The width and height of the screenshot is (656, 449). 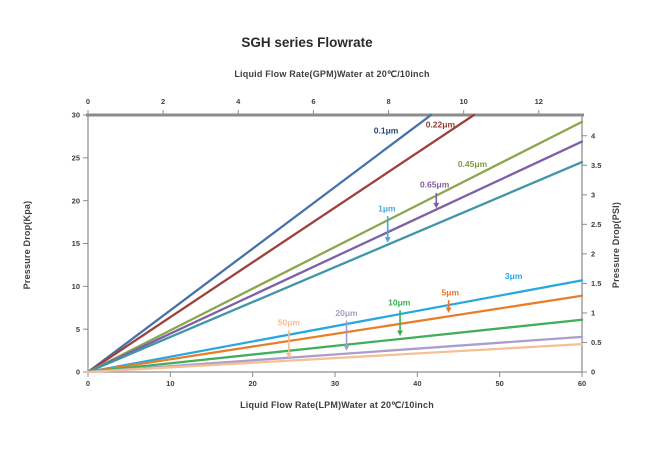 I want to click on left-tick-label-0: 0, so click(x=78, y=372).